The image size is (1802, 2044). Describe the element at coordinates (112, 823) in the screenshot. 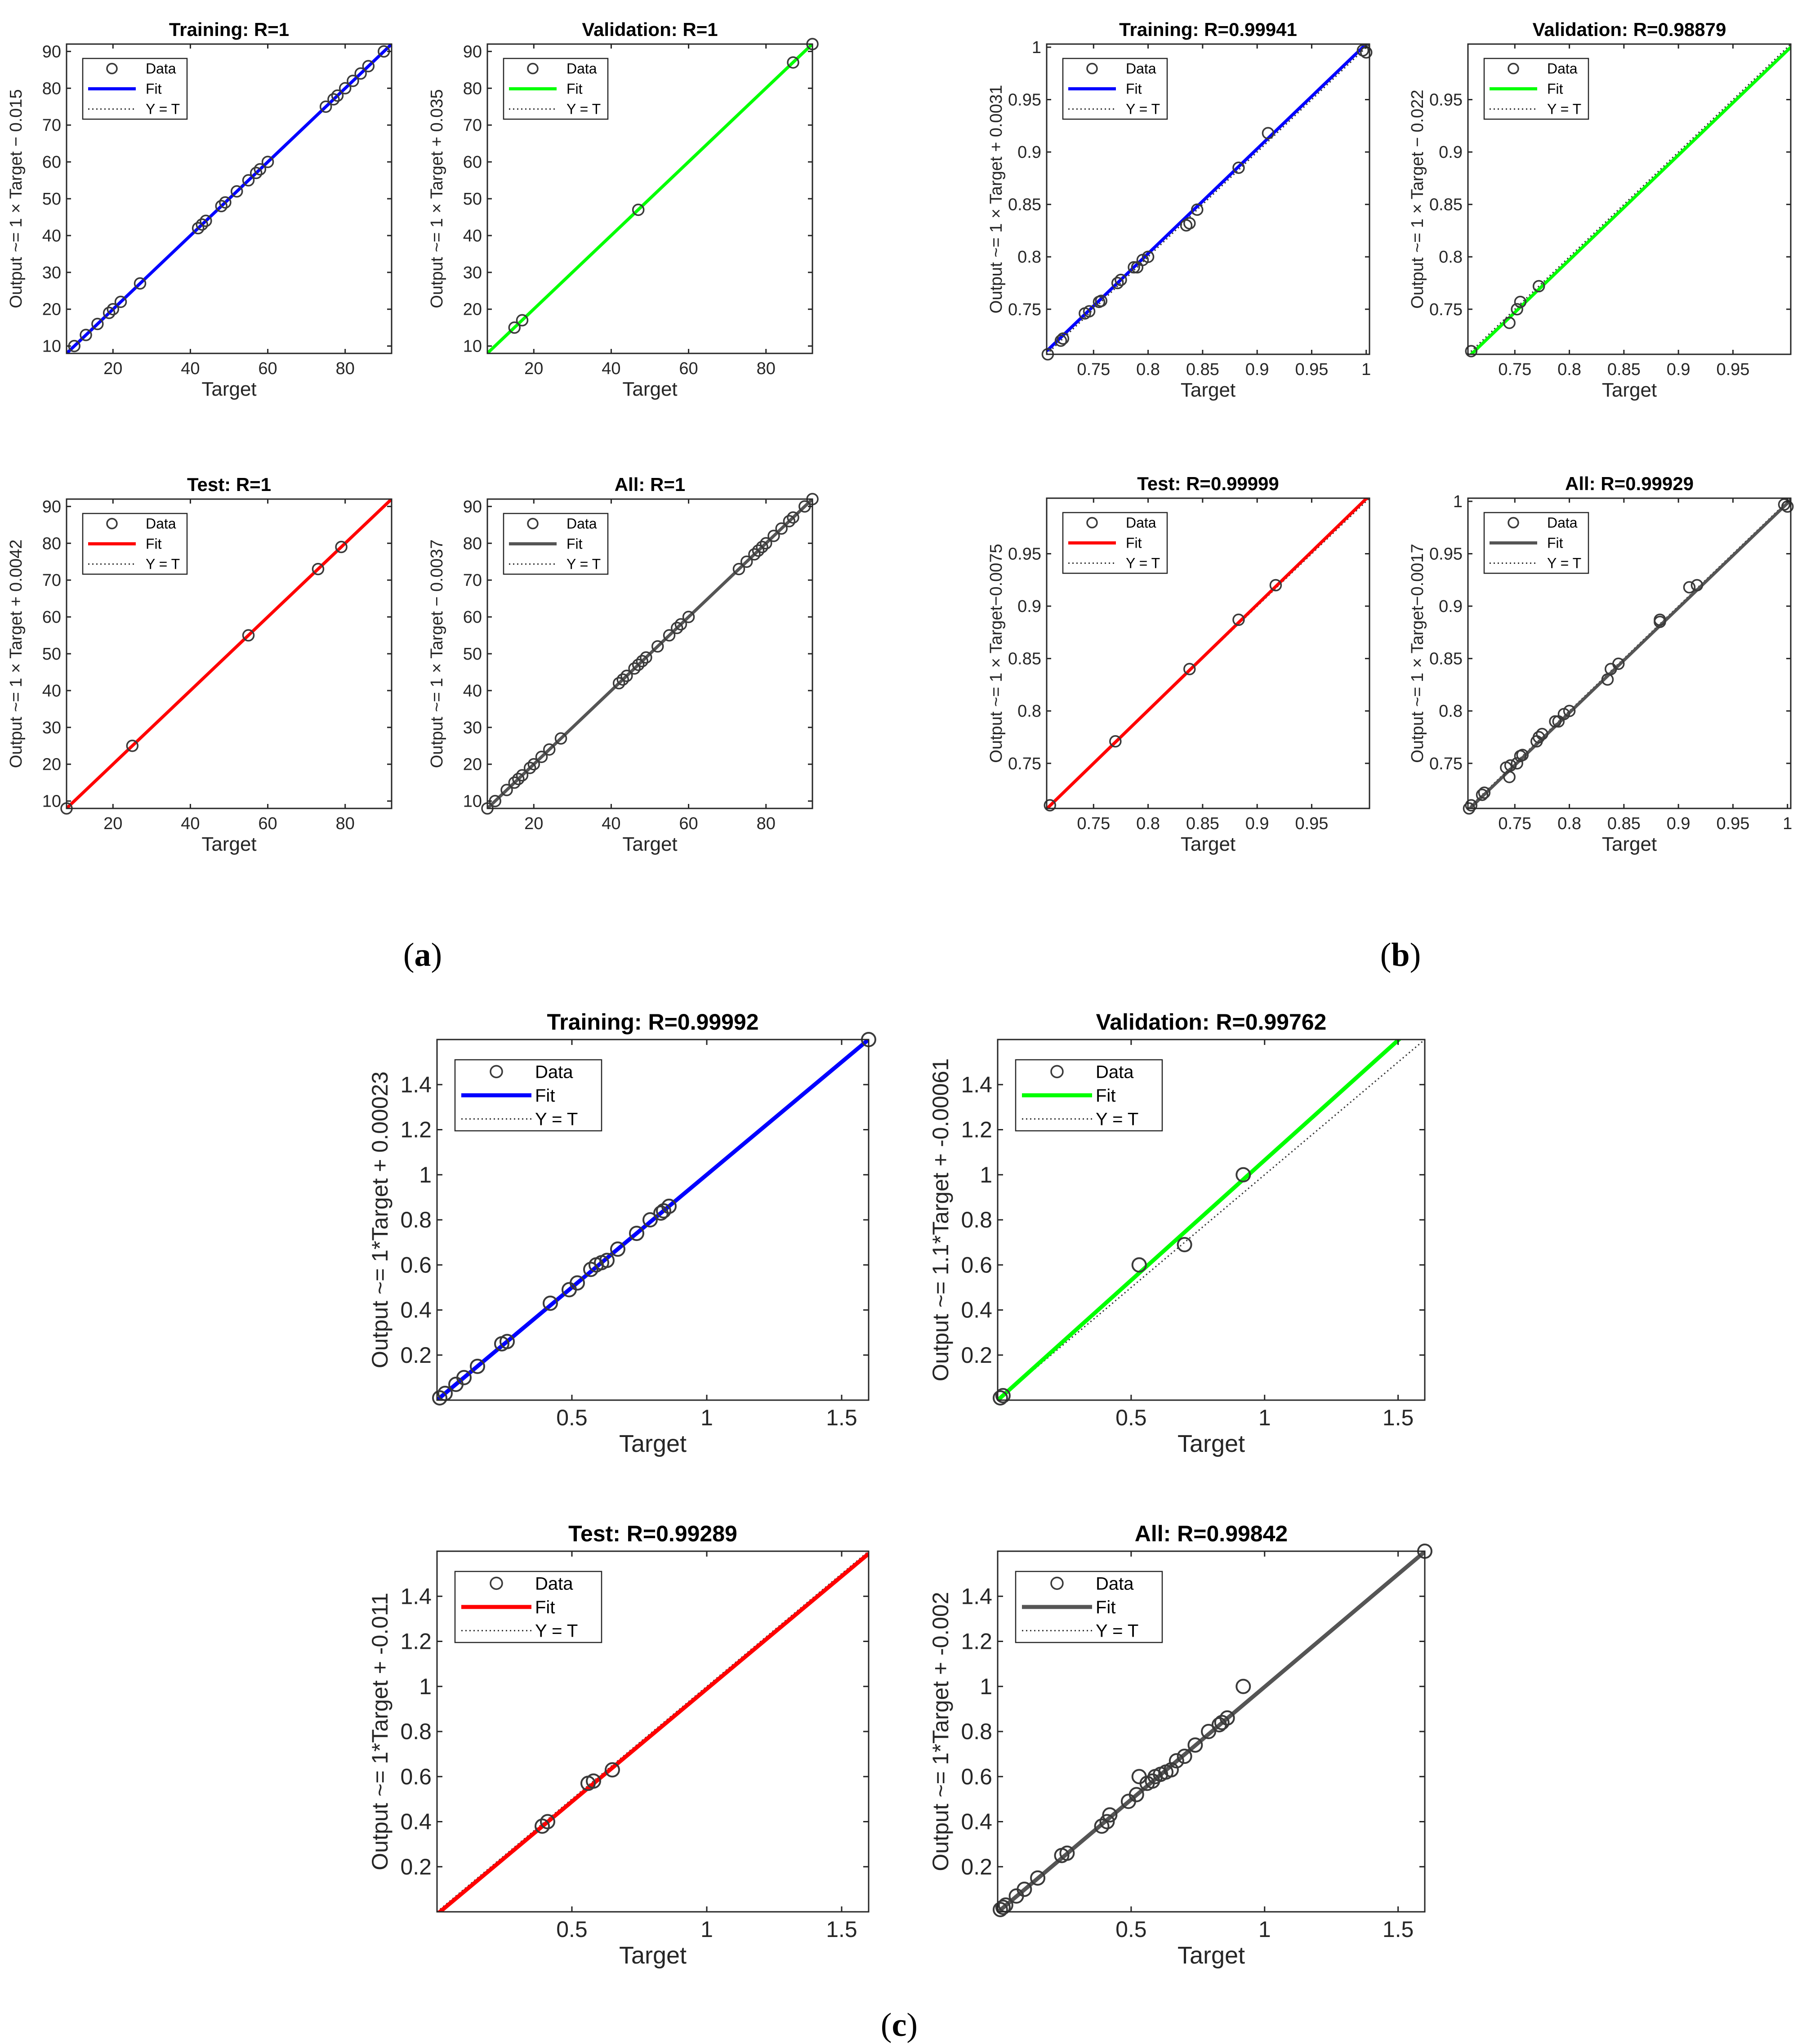

I see `x-tick-label: 20` at that location.